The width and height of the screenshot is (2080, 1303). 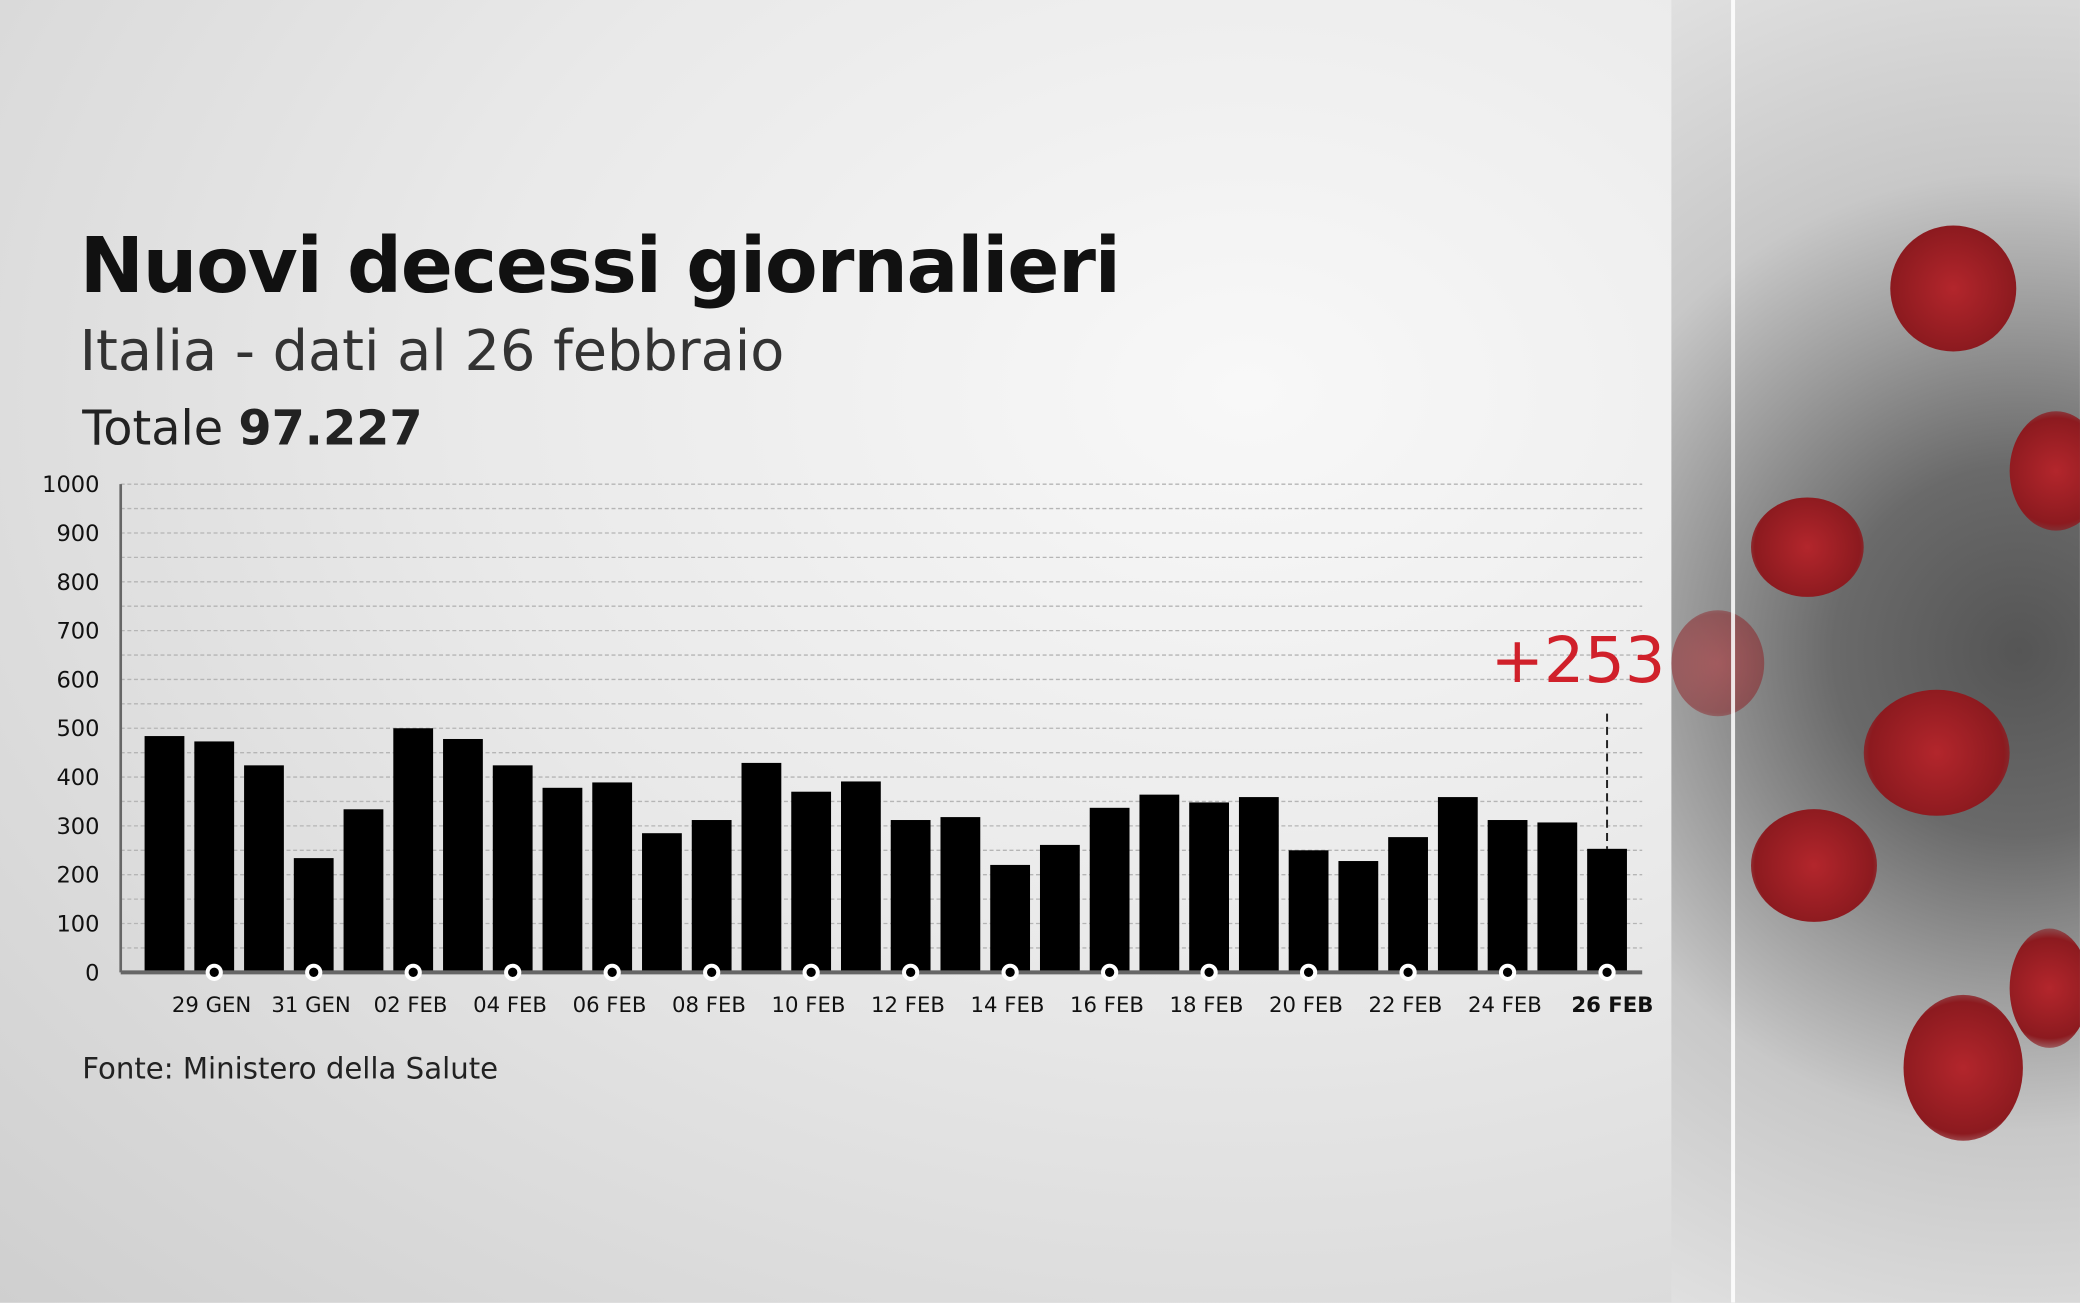 I want to click on total-label: Totale, so click(x=153, y=429).